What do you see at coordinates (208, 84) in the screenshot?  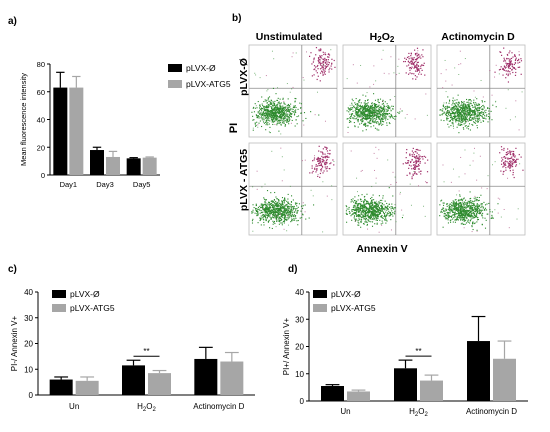 I see `legend-label-1: pLVX-ATG5` at bounding box center [208, 84].